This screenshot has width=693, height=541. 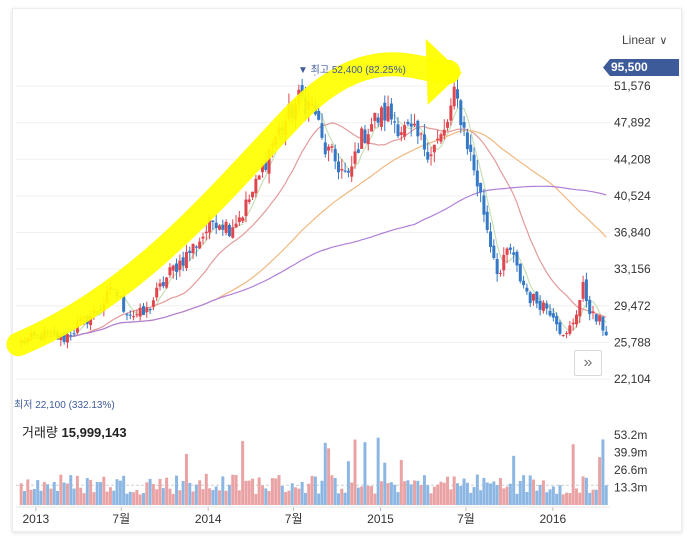 I want to click on low-price-annotation: 최저 22,100 (332.13%), so click(x=64, y=403).